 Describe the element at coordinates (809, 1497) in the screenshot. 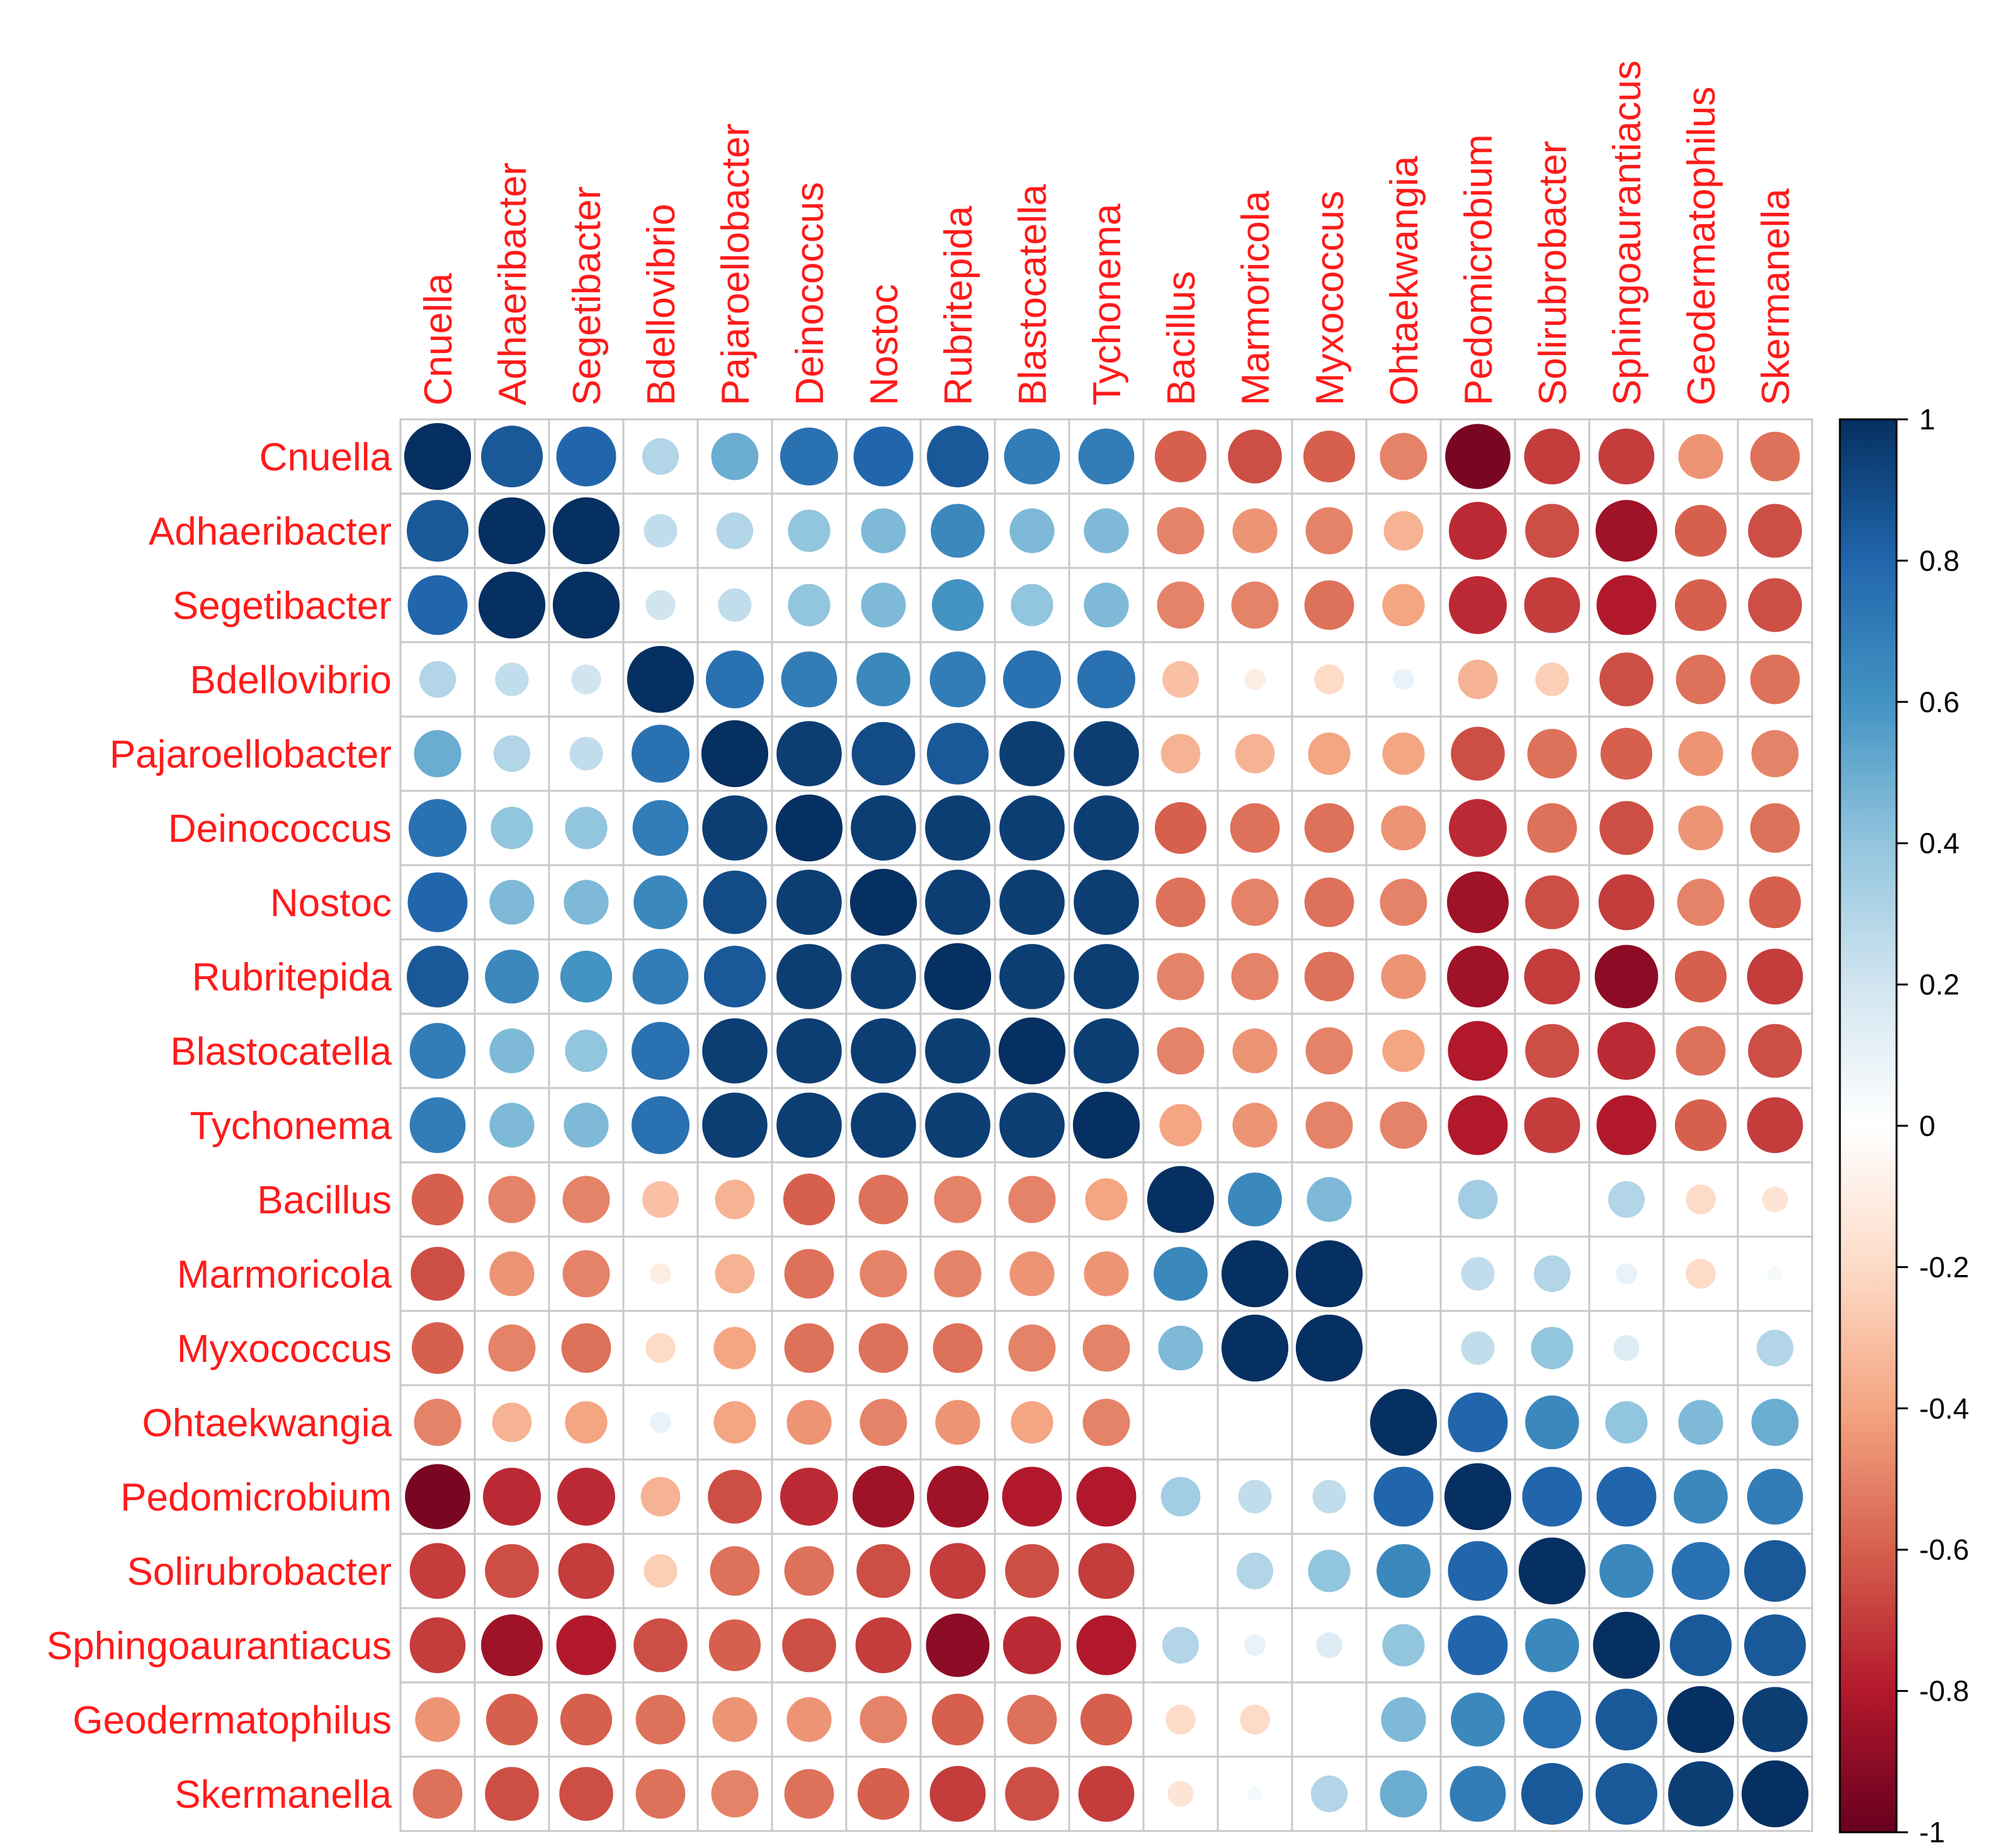

I see `correlation-circle-pedomicrobium-deinococcus` at that location.